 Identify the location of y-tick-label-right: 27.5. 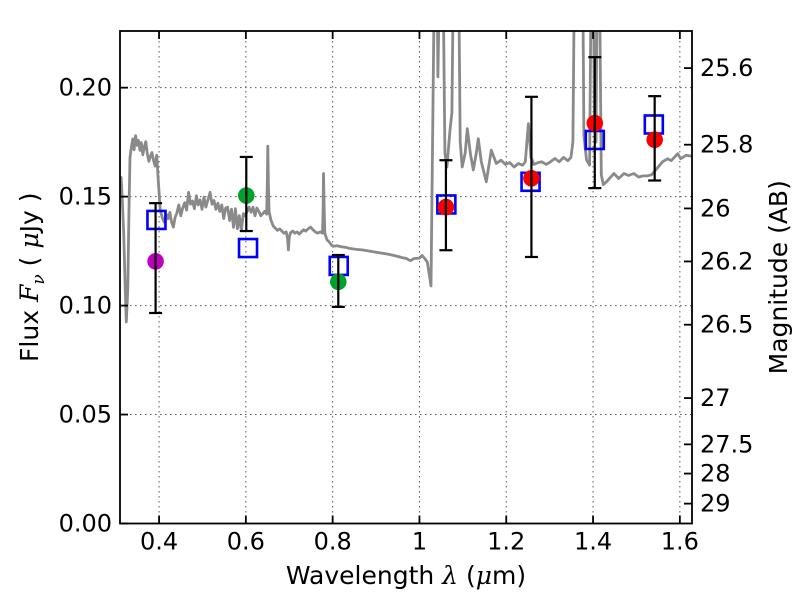
(726, 444).